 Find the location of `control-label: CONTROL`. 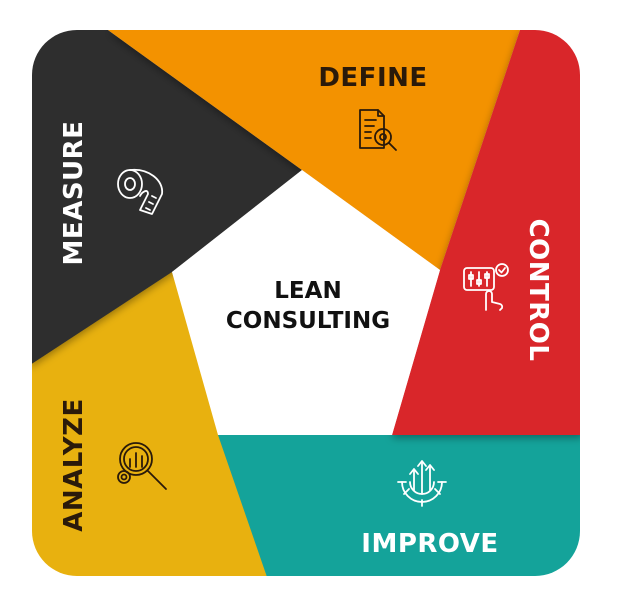

control-label: CONTROL is located at coordinates (538, 290).